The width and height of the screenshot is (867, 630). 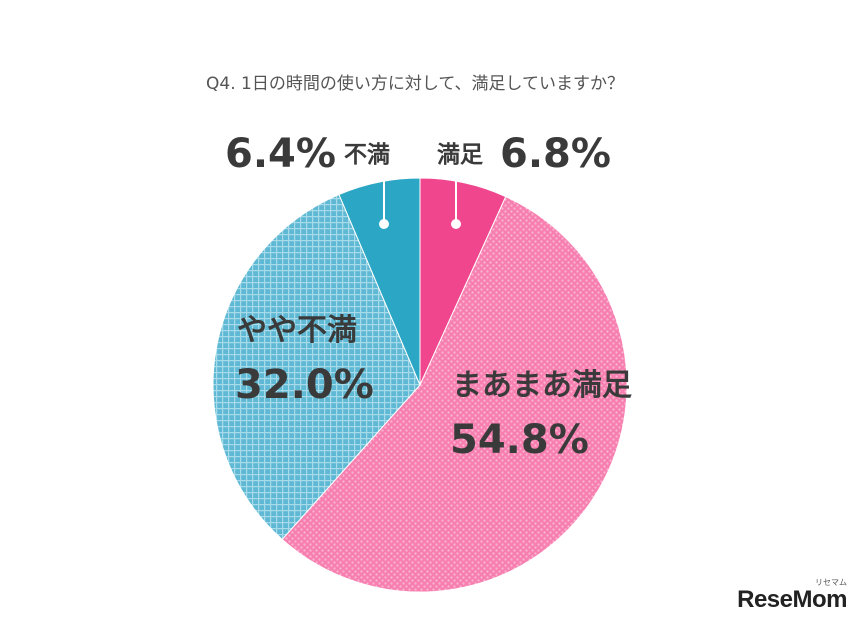 What do you see at coordinates (519, 440) in the screenshot?
I see `slice-value-maamaa: 54.8%` at bounding box center [519, 440].